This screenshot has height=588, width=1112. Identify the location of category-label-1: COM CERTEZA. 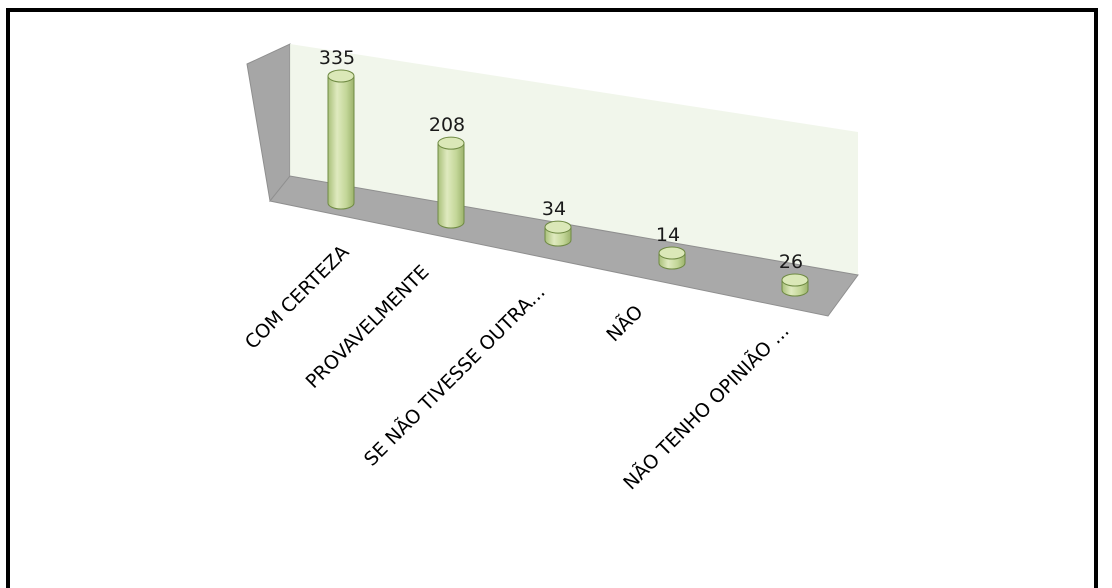
(297, 297).